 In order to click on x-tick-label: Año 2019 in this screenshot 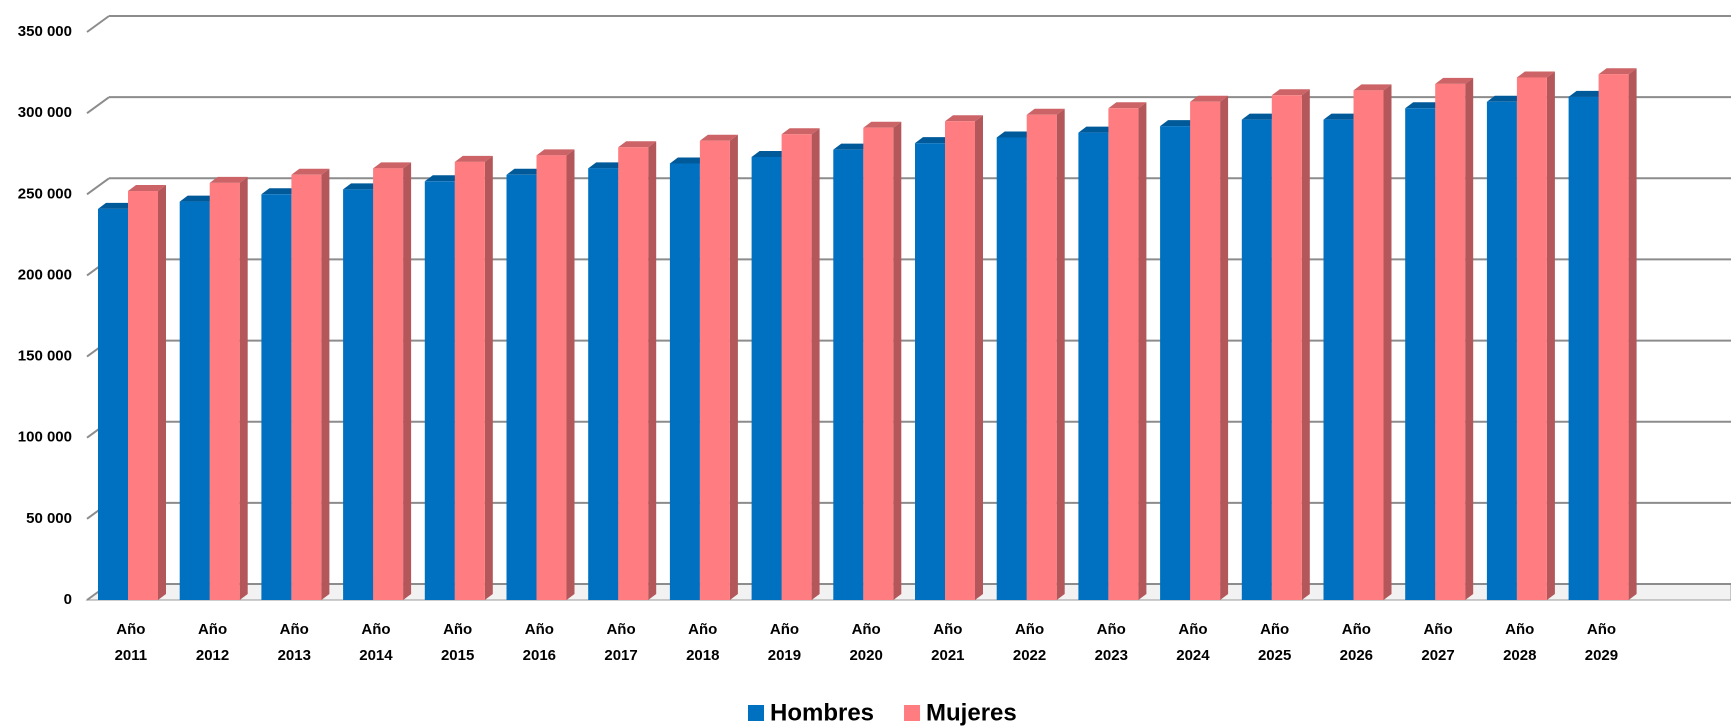, I will do `click(784, 642)`.